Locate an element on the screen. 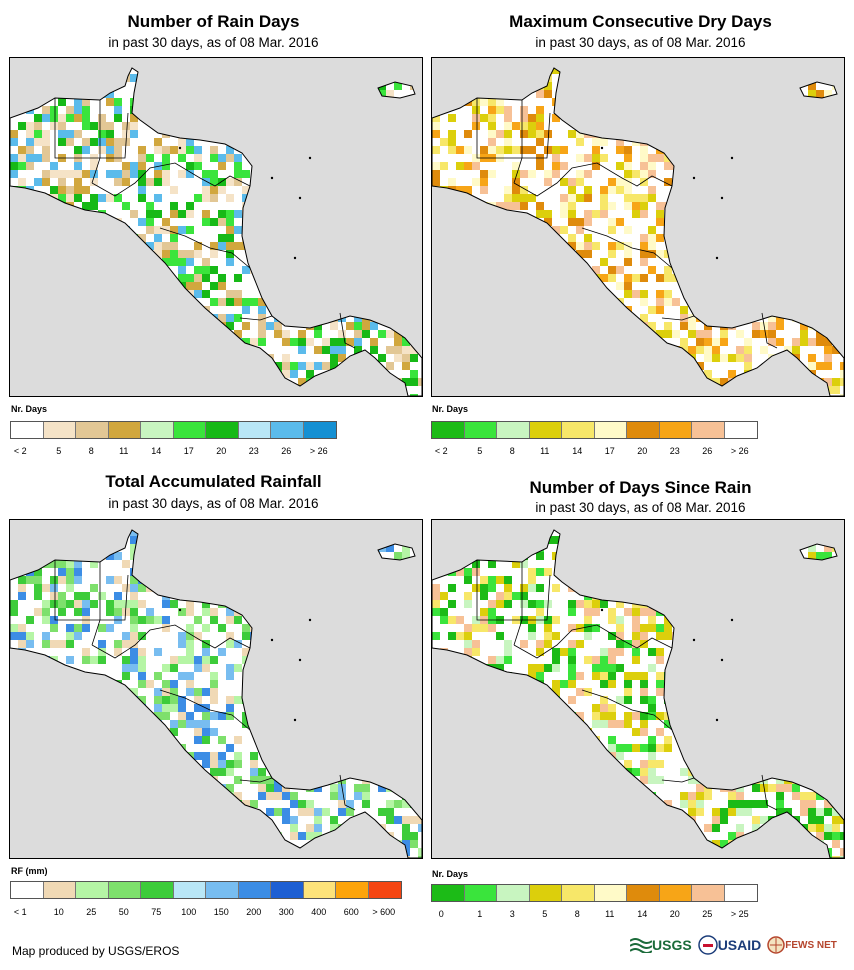 Image resolution: width=854 pixels, height=970 pixels. legend-label: 26 is located at coordinates (286, 451).